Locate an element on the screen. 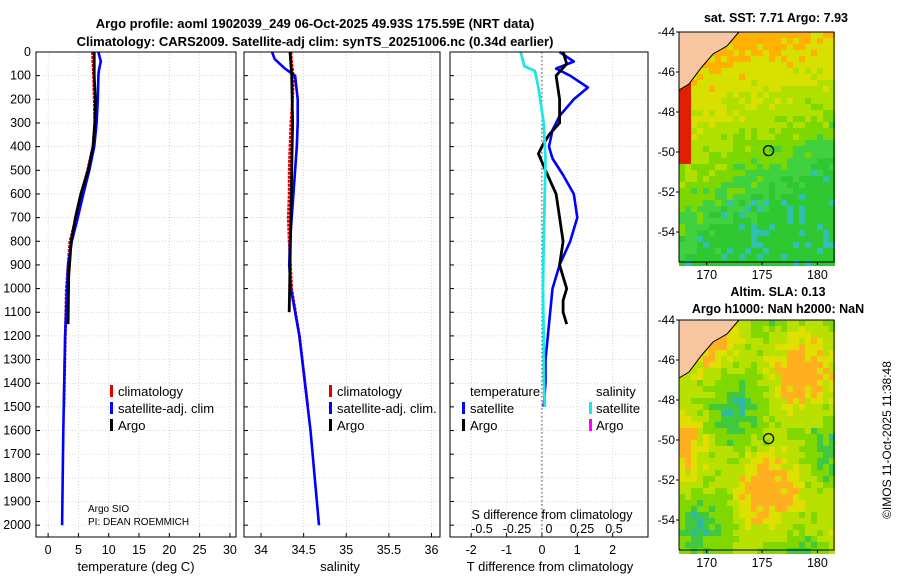 Image resolution: width=900 pixels, height=580 pixels. legend-swatch-satellite is located at coordinates (111, 408).